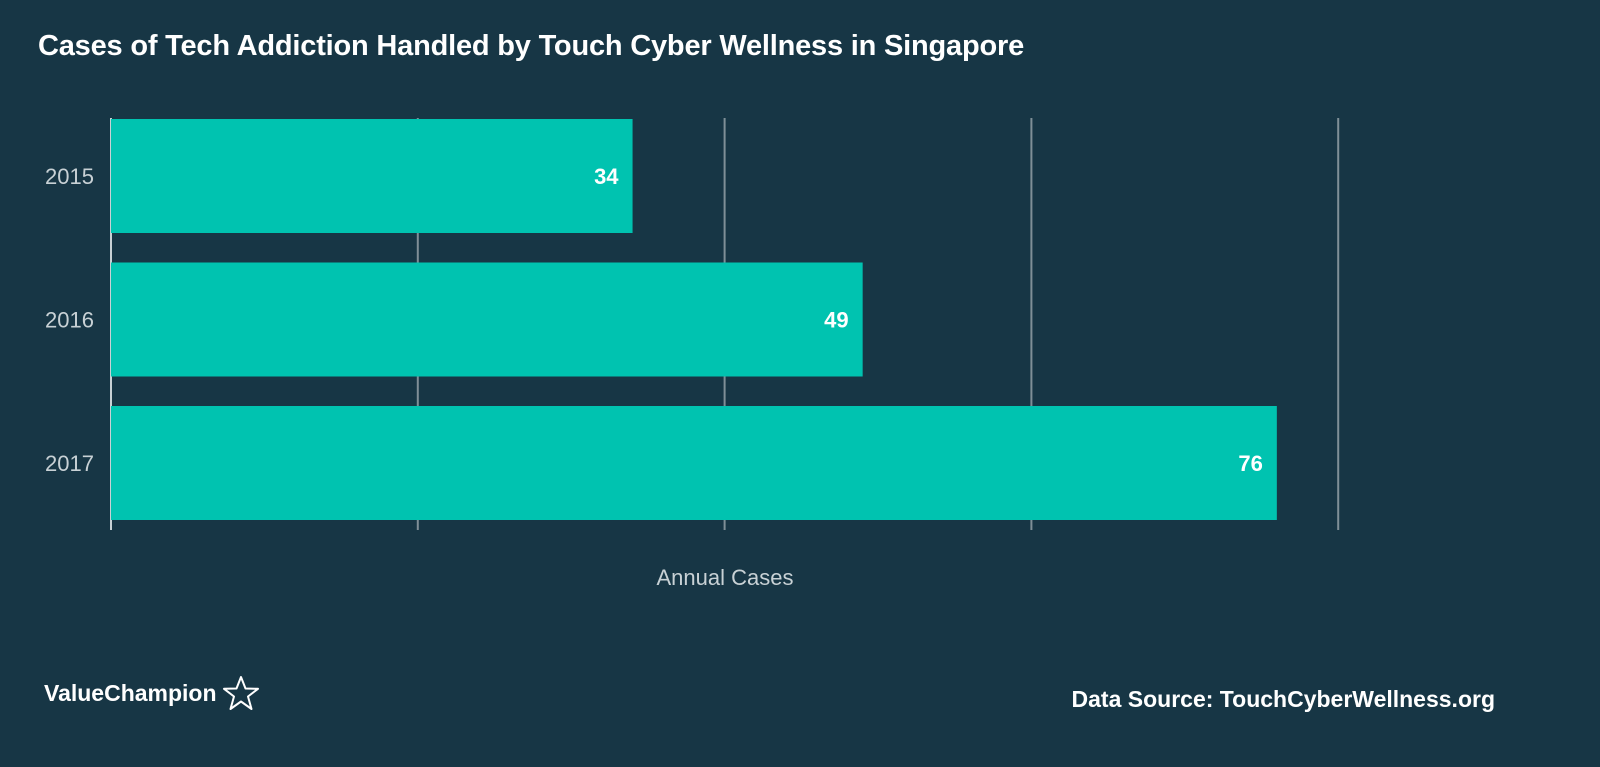 This screenshot has height=767, width=1600. What do you see at coordinates (69, 463) in the screenshot?
I see `y-tick-label: 2017` at bounding box center [69, 463].